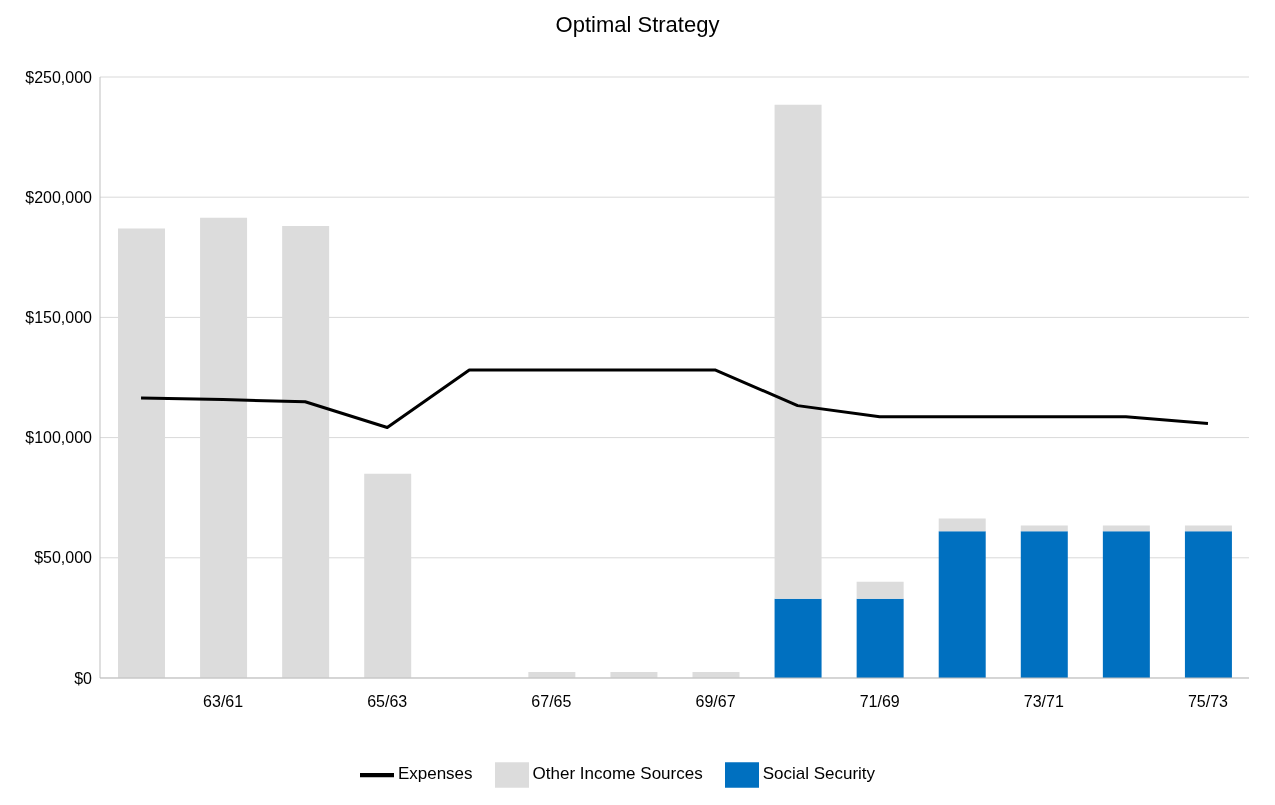 This screenshot has height=805, width=1275. What do you see at coordinates (551, 702) in the screenshot?
I see `x-tick-label: 67/65` at bounding box center [551, 702].